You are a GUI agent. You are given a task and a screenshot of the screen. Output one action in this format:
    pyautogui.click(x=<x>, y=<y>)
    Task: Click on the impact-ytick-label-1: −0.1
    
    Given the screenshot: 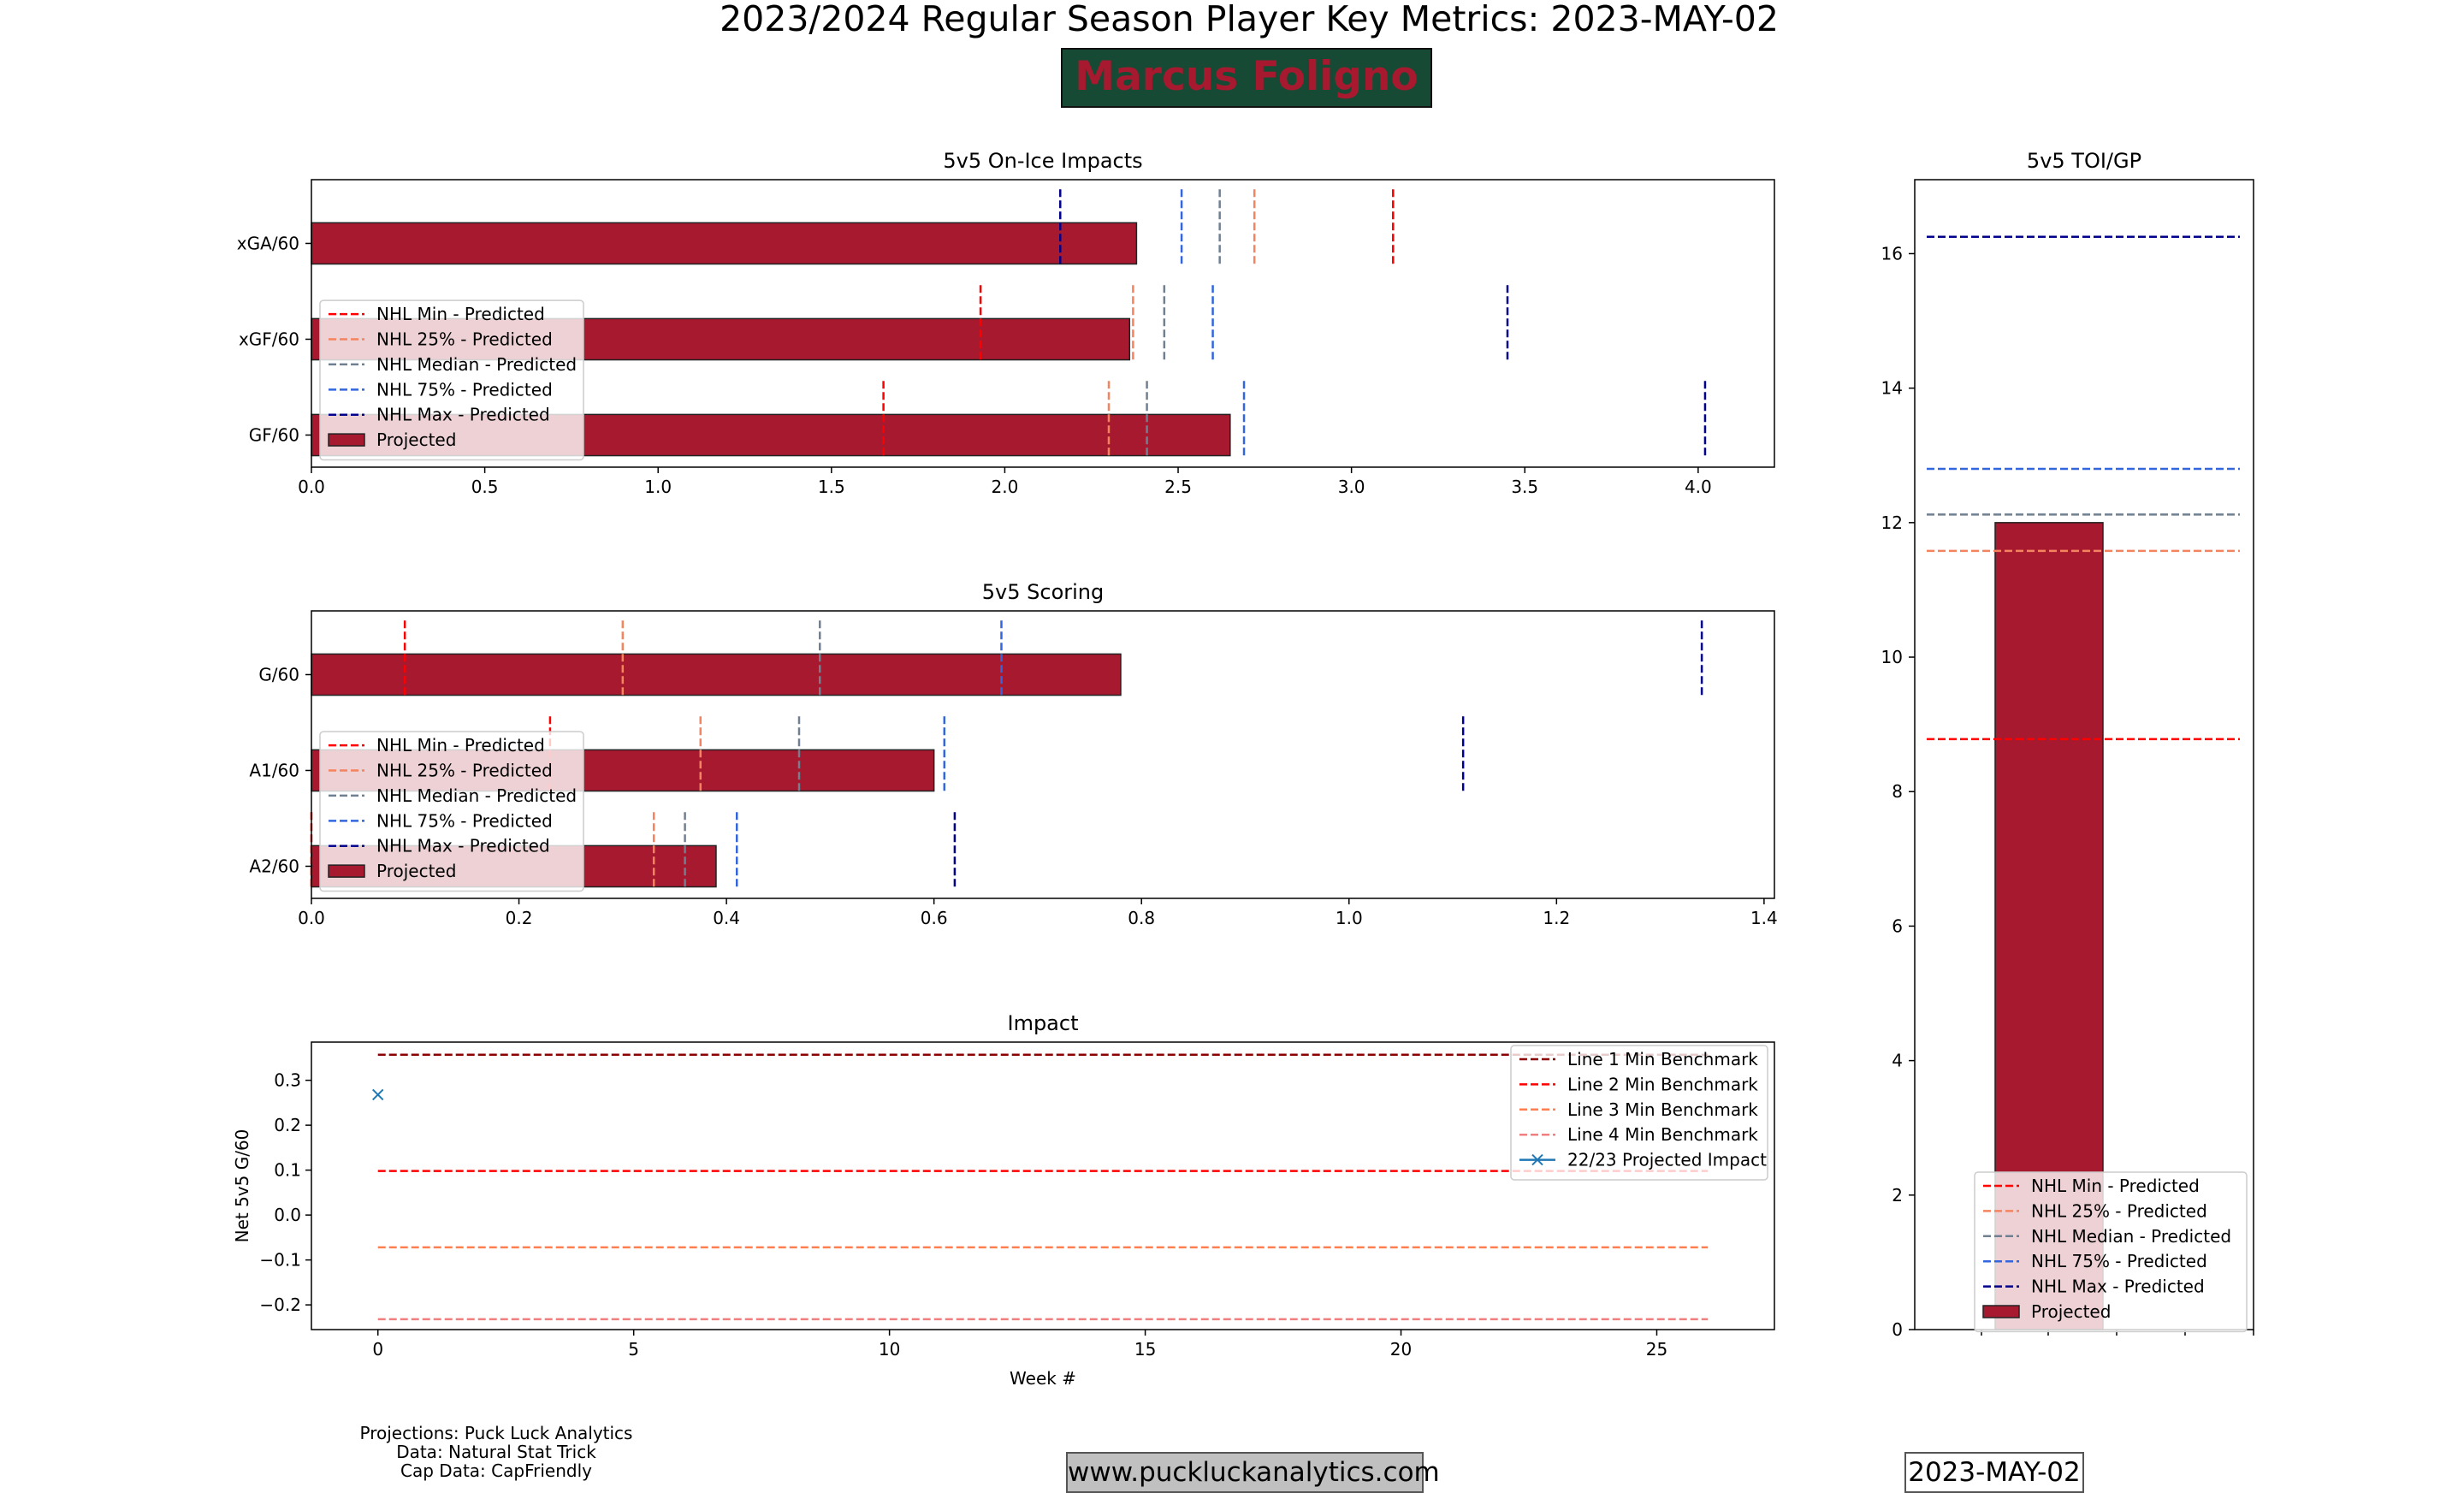 What is the action you would take?
    pyautogui.click(x=280, y=1260)
    